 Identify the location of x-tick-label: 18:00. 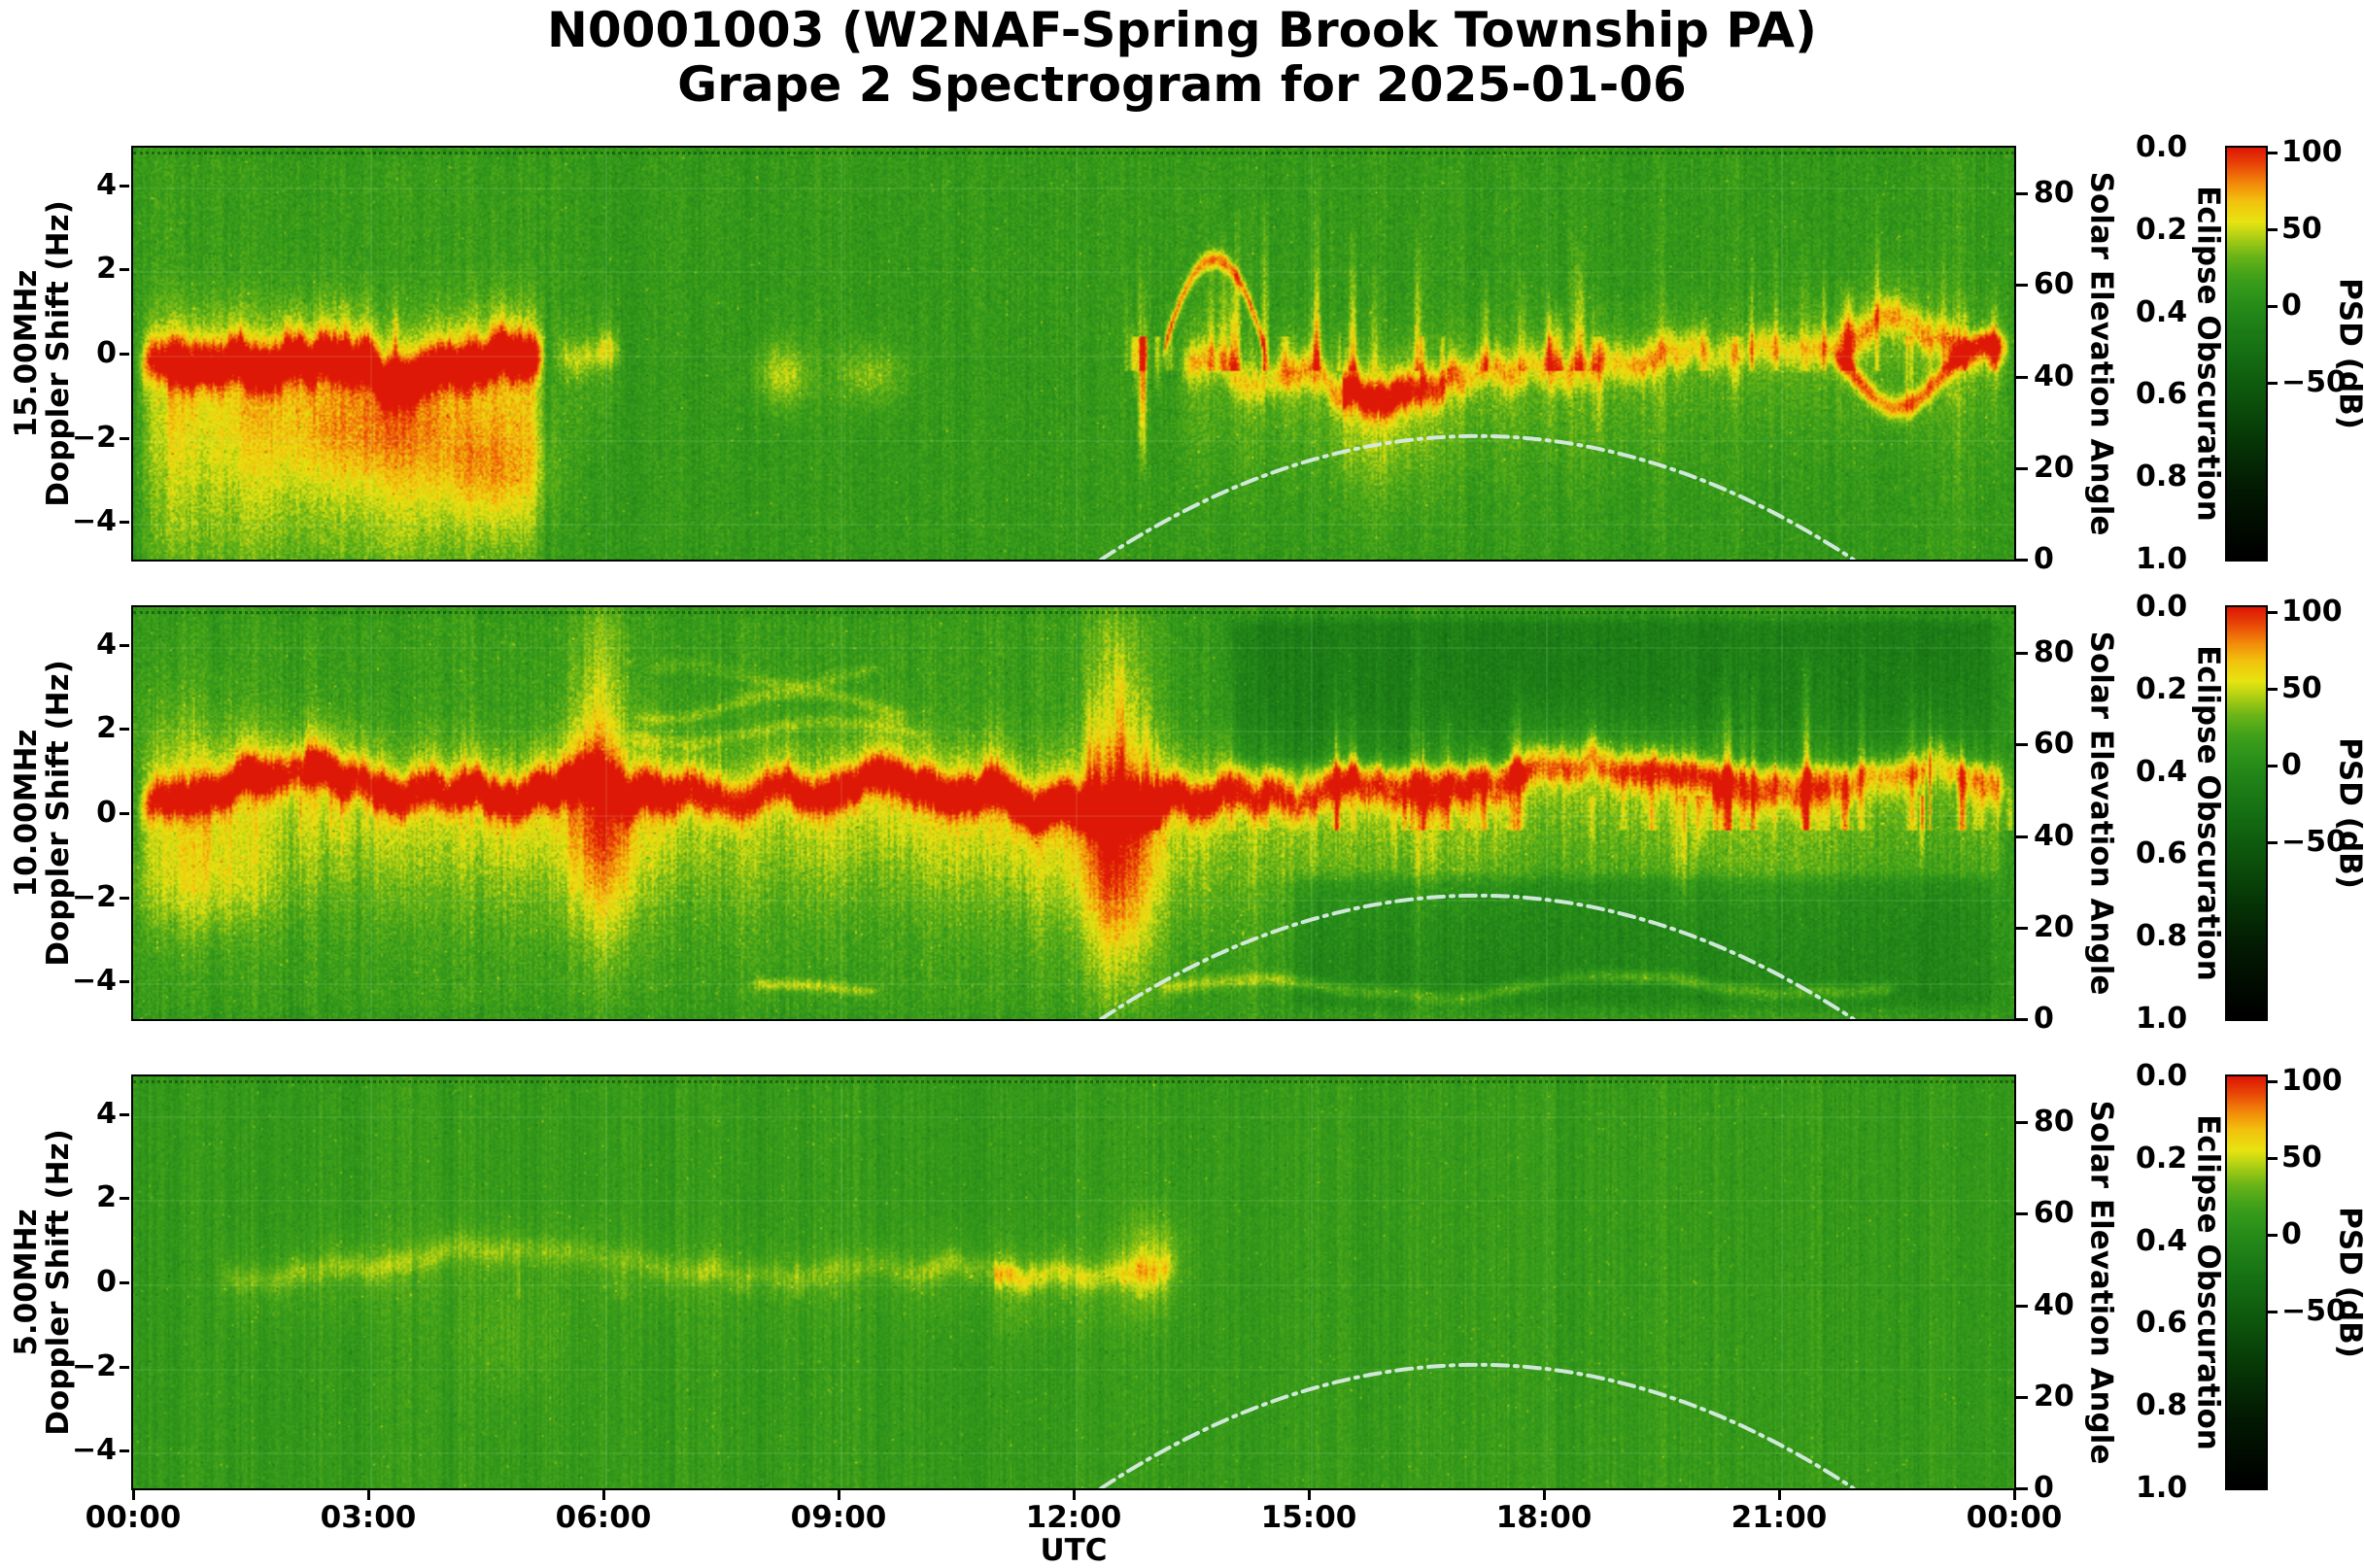
(1544, 1517).